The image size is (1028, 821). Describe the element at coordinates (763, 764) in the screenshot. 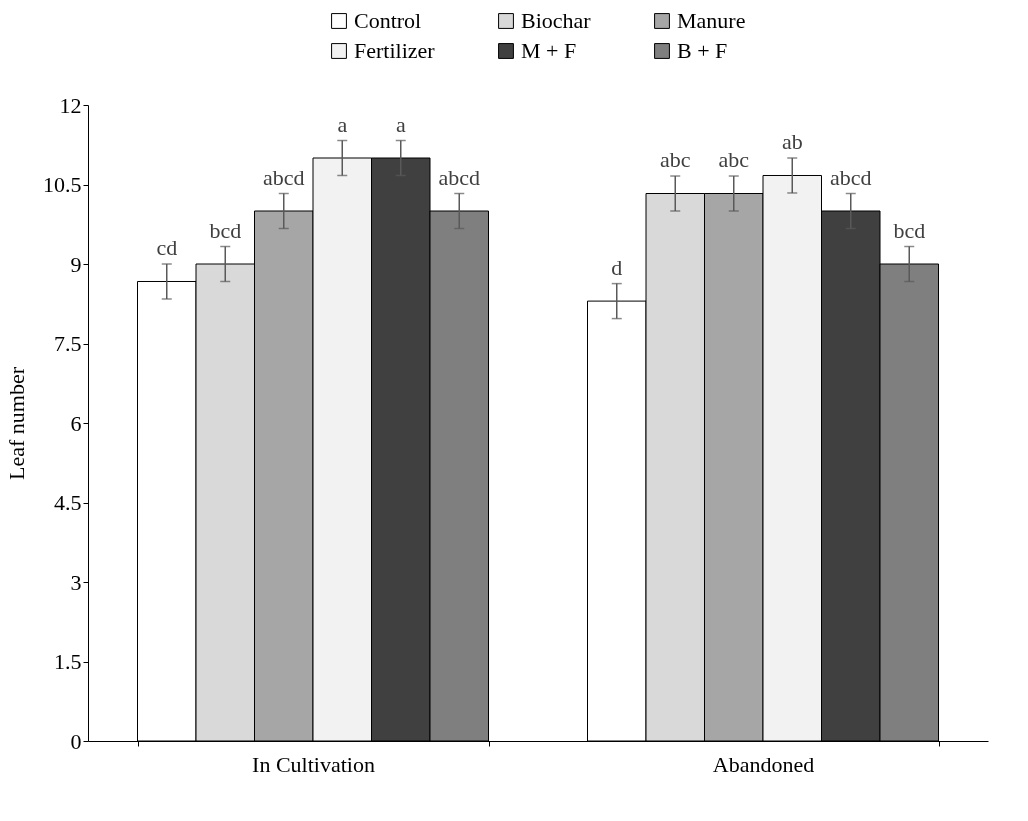

I see `x-tick-label: Abandoned` at that location.